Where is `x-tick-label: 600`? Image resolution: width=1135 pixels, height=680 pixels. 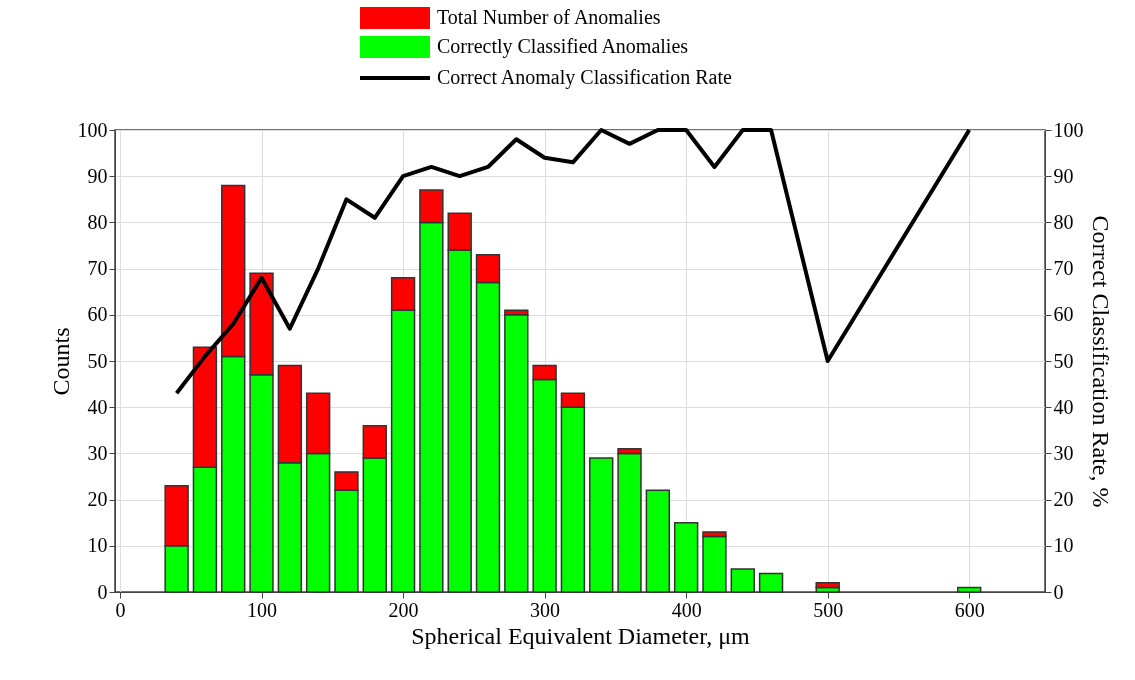 x-tick-label: 600 is located at coordinates (969, 609).